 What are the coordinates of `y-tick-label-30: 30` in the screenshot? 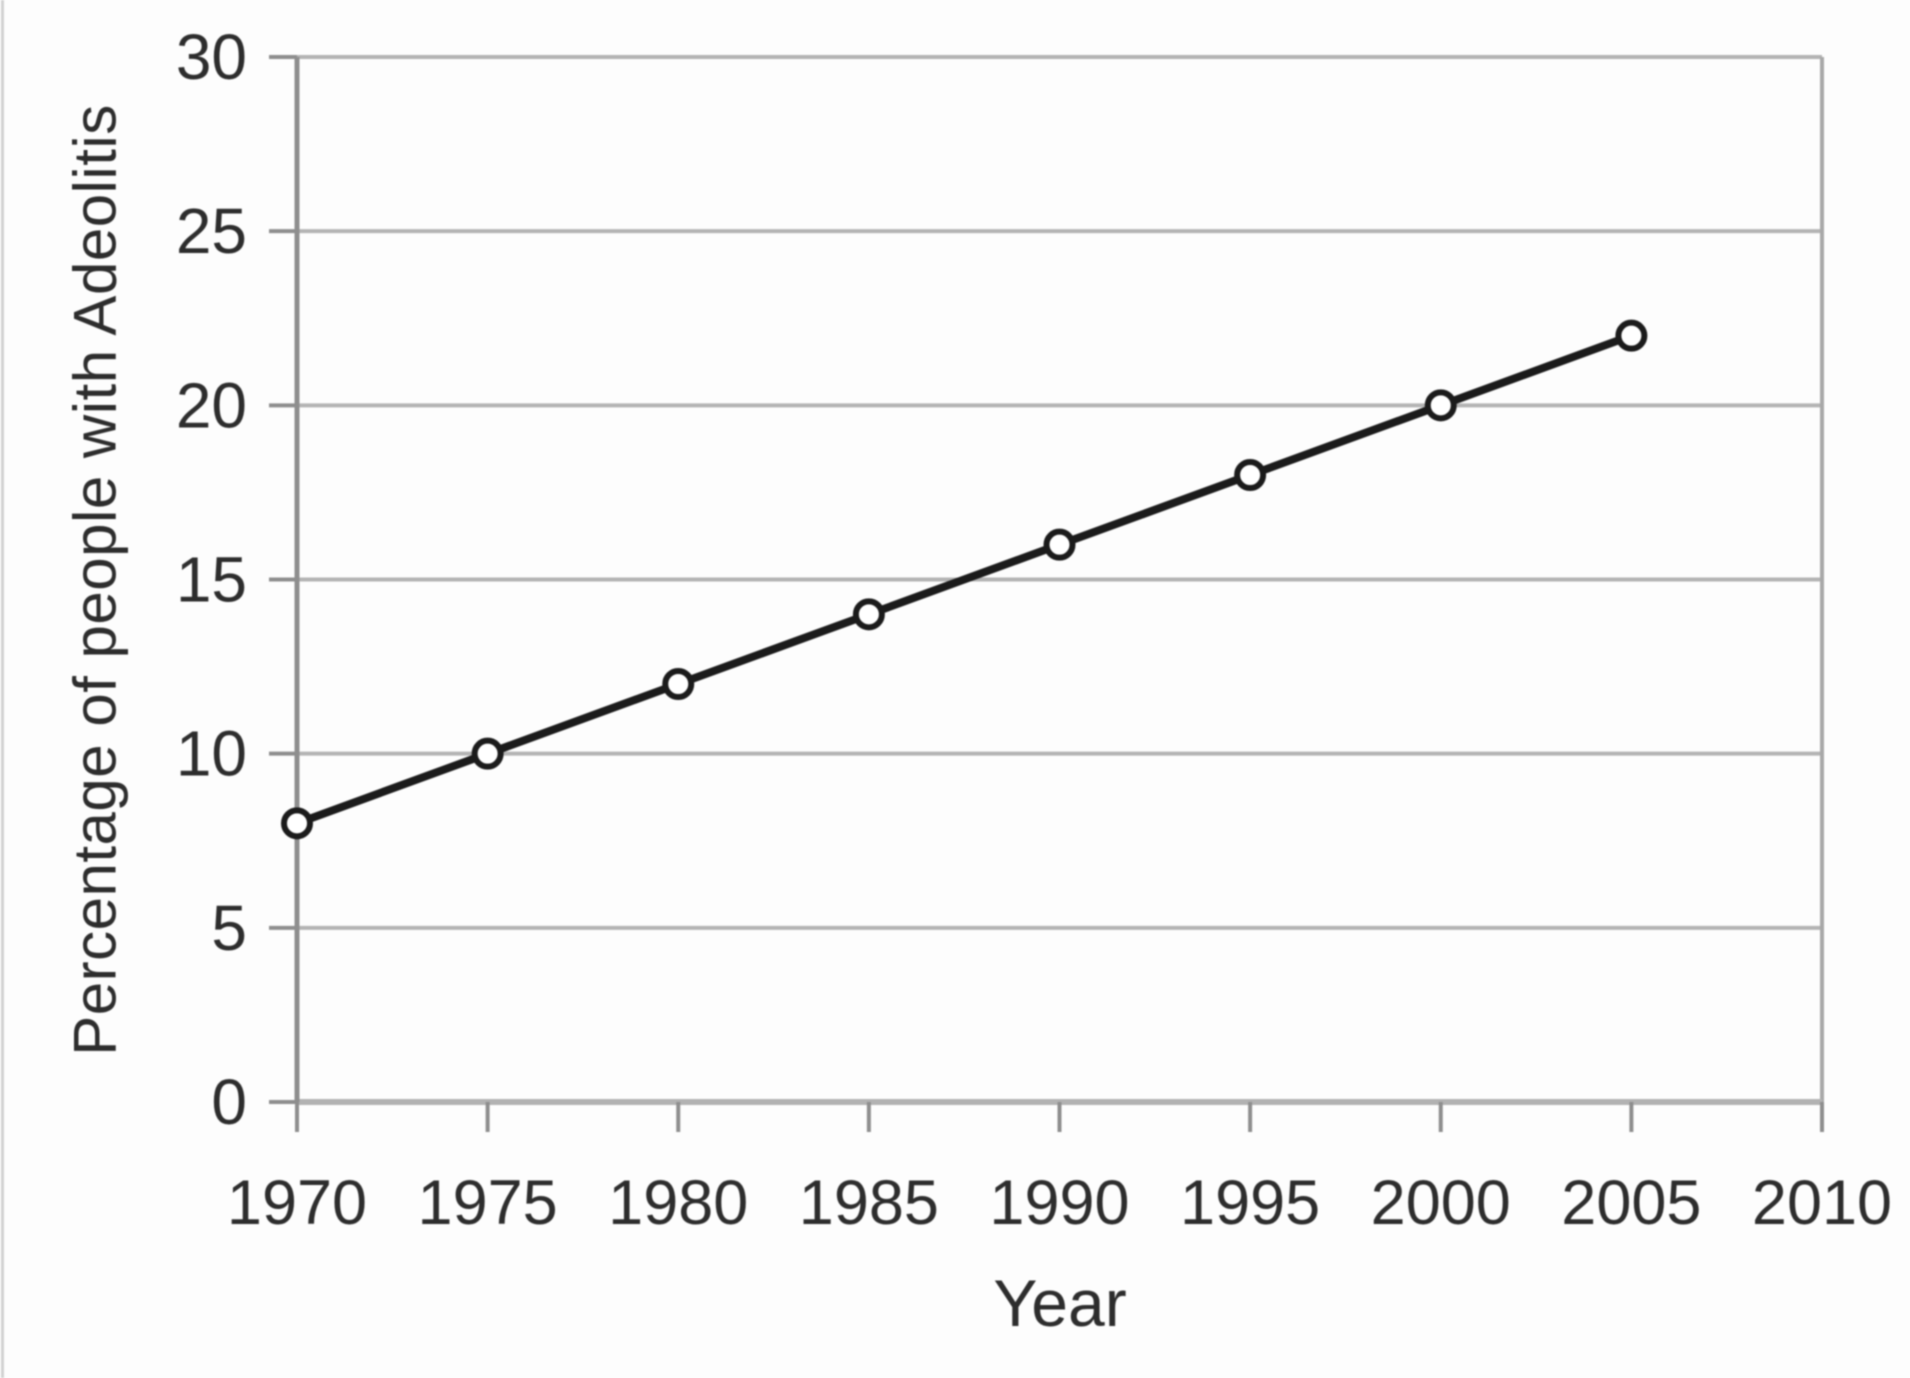 It's located at (211, 57).